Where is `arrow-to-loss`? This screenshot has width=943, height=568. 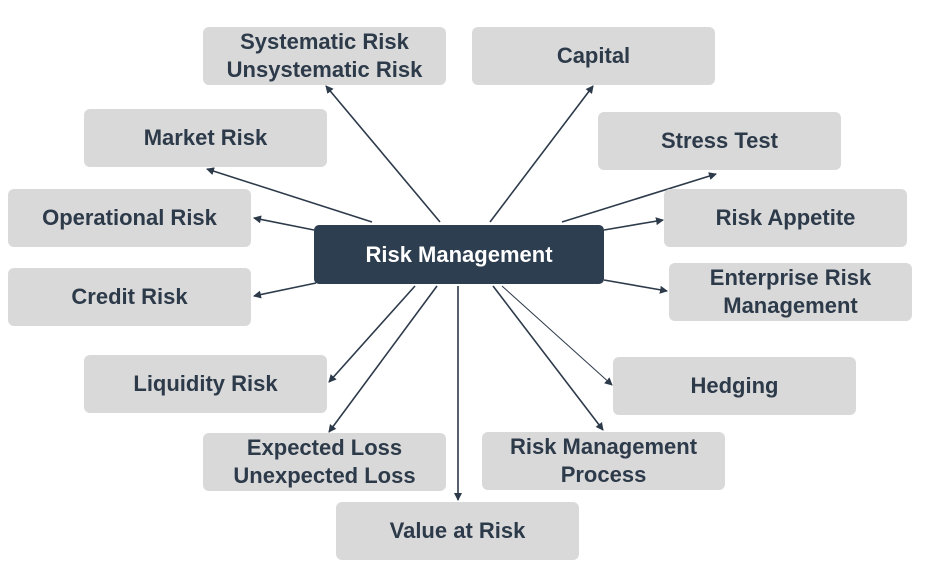
arrow-to-loss is located at coordinates (383, 359).